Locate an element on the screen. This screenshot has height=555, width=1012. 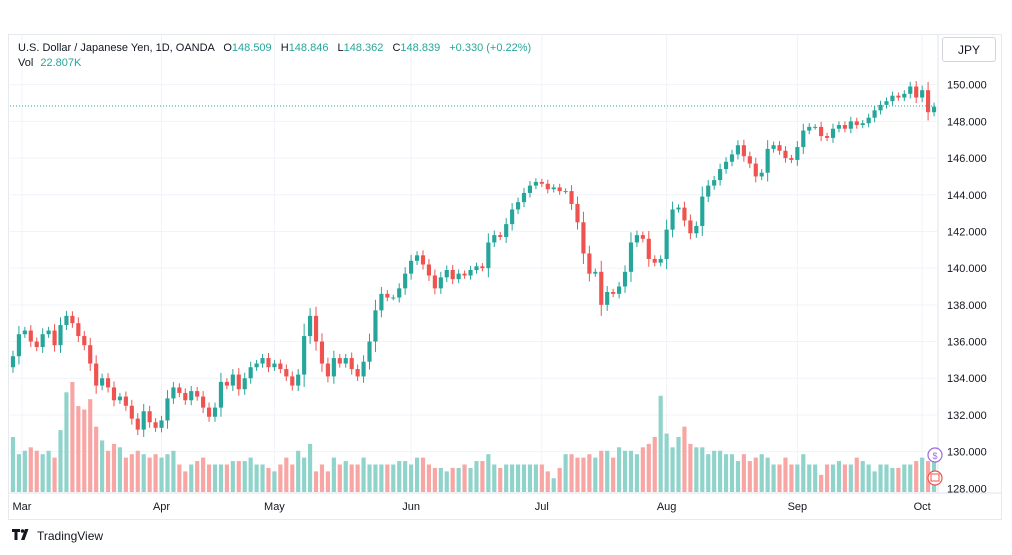
compare-icon: $ is located at coordinates (935, 455).